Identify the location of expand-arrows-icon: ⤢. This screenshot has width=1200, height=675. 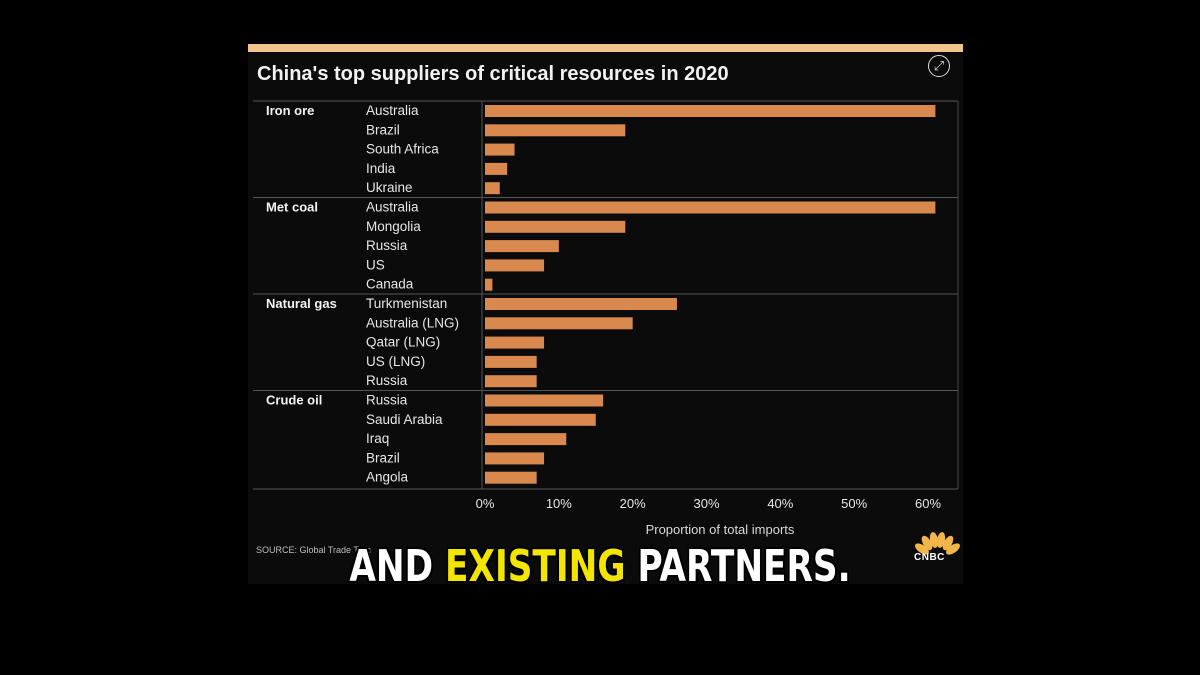
(939, 66).